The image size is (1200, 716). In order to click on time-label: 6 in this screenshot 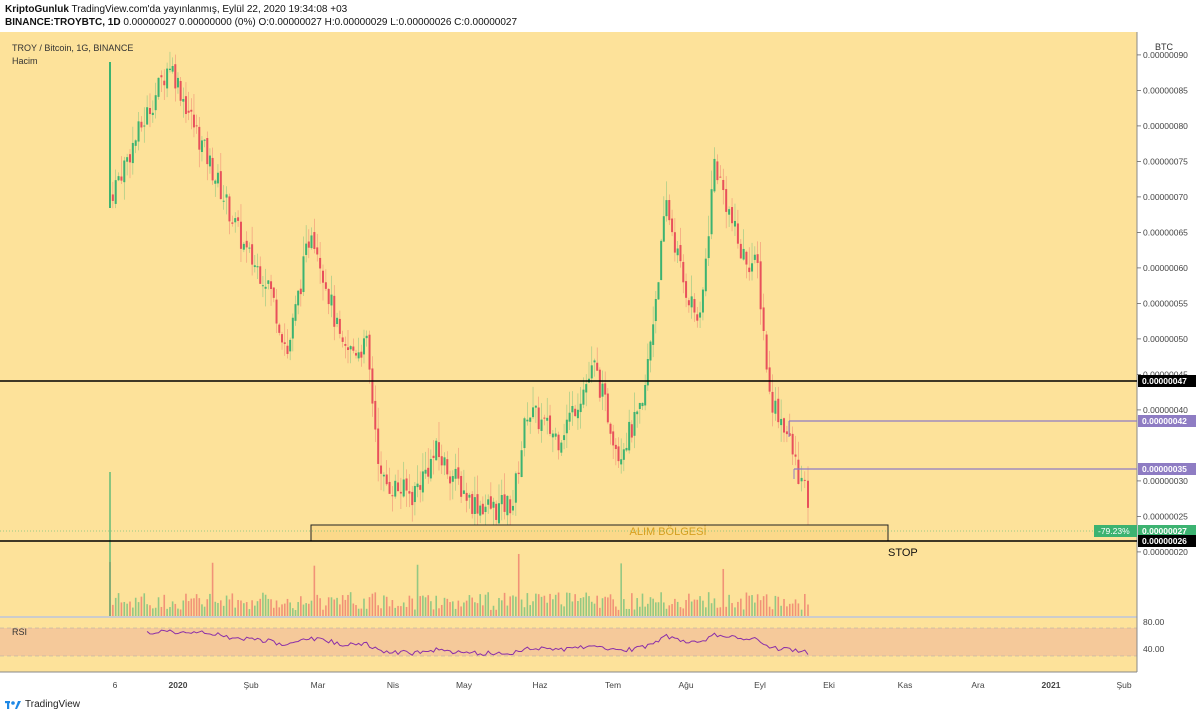, I will do `click(115, 685)`.